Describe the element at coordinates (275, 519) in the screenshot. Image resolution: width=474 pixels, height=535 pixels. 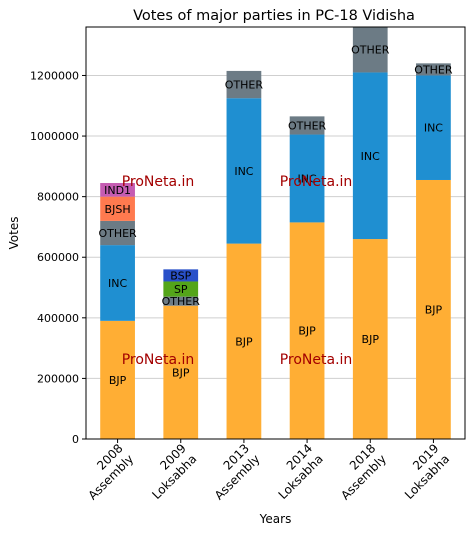
I see `x-axis-label: Years` at that location.